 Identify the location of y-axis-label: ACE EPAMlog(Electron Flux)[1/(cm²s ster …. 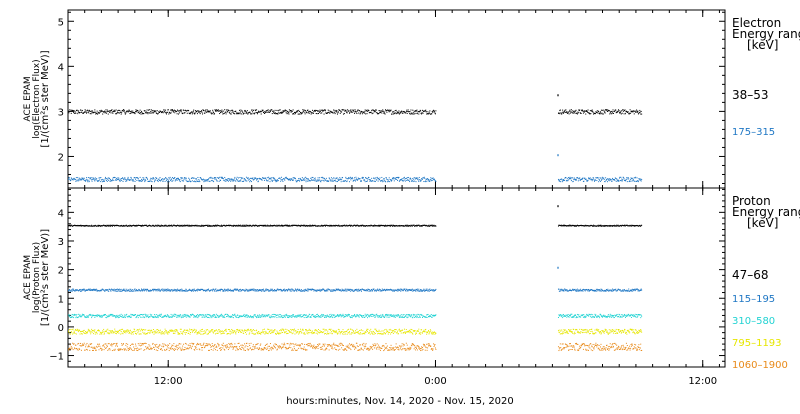
(37, 98).